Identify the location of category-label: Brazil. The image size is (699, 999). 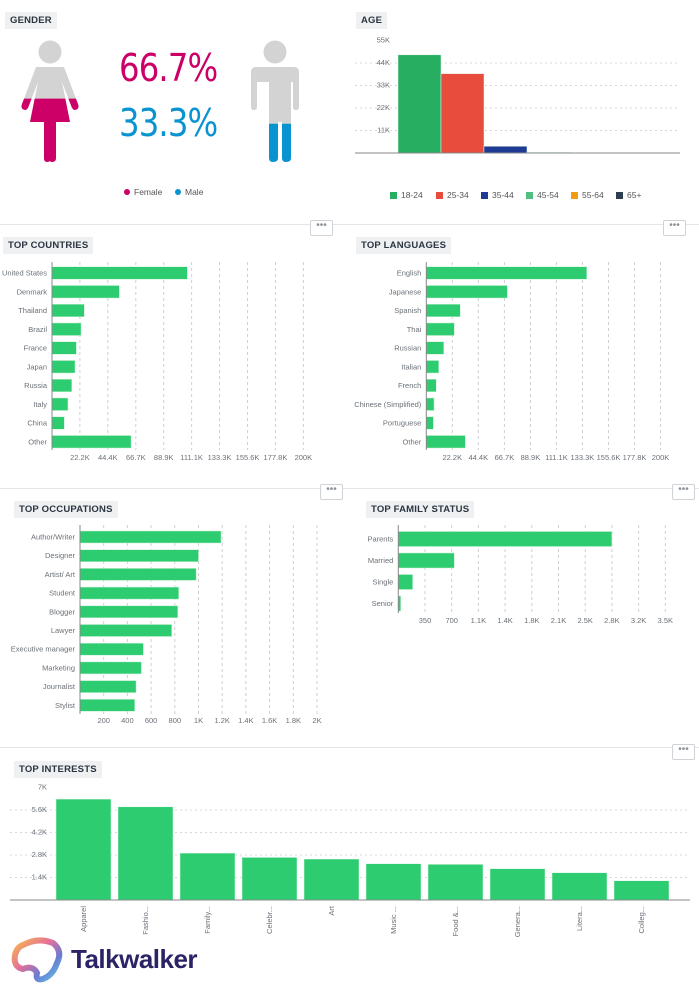
(37, 329).